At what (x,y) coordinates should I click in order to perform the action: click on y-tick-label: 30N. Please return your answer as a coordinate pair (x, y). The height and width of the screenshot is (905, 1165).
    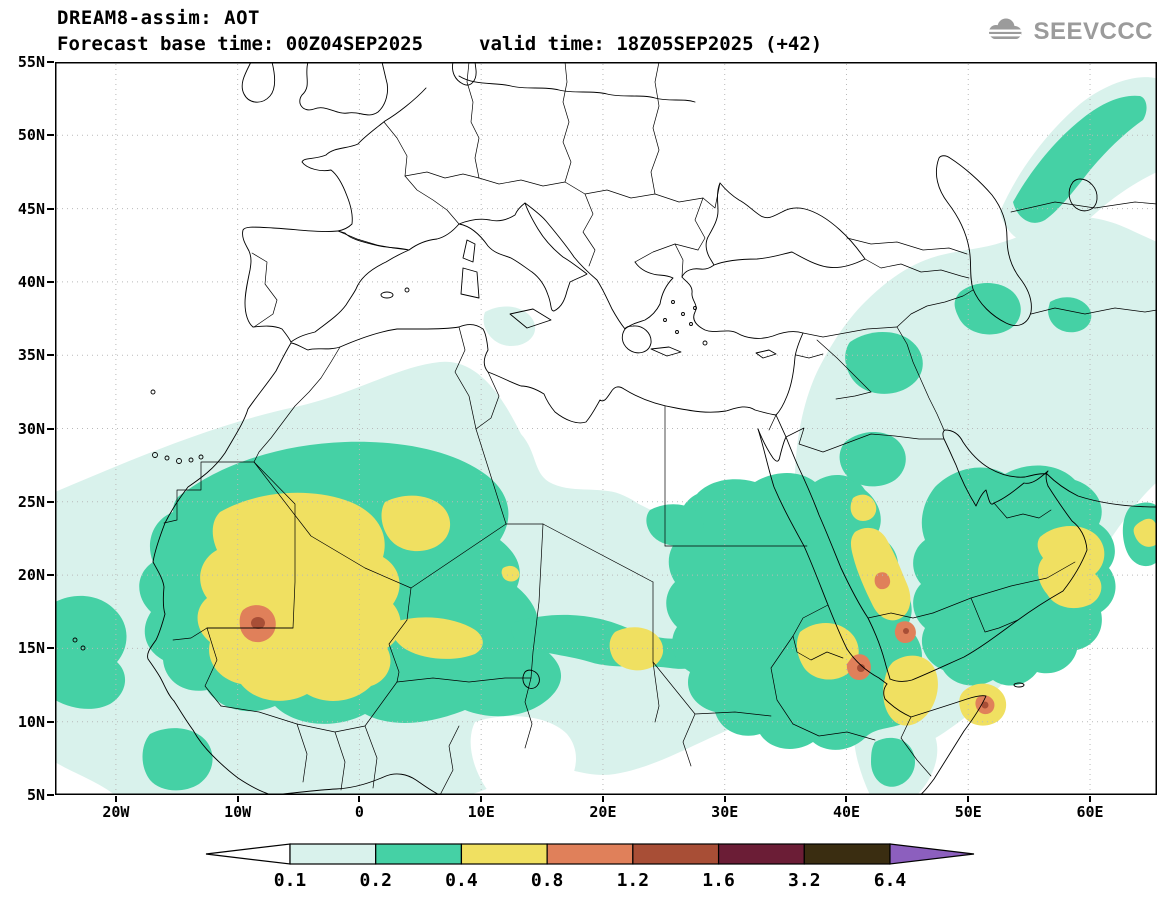
    Looking at the image, I should click on (31, 428).